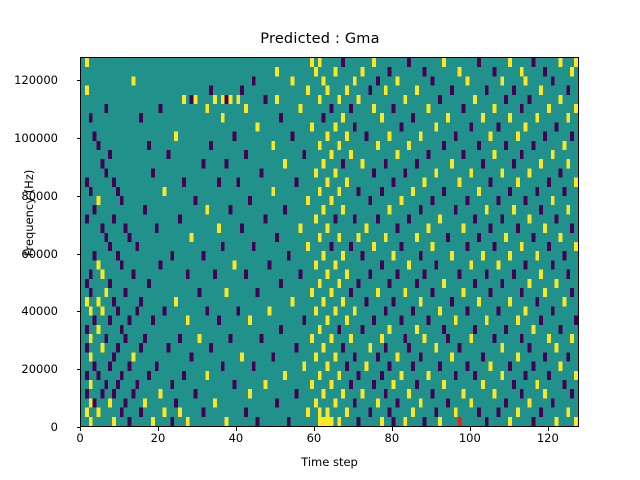 This screenshot has width=640, height=480. I want to click on y-tick-label: 60000, so click(39, 253).